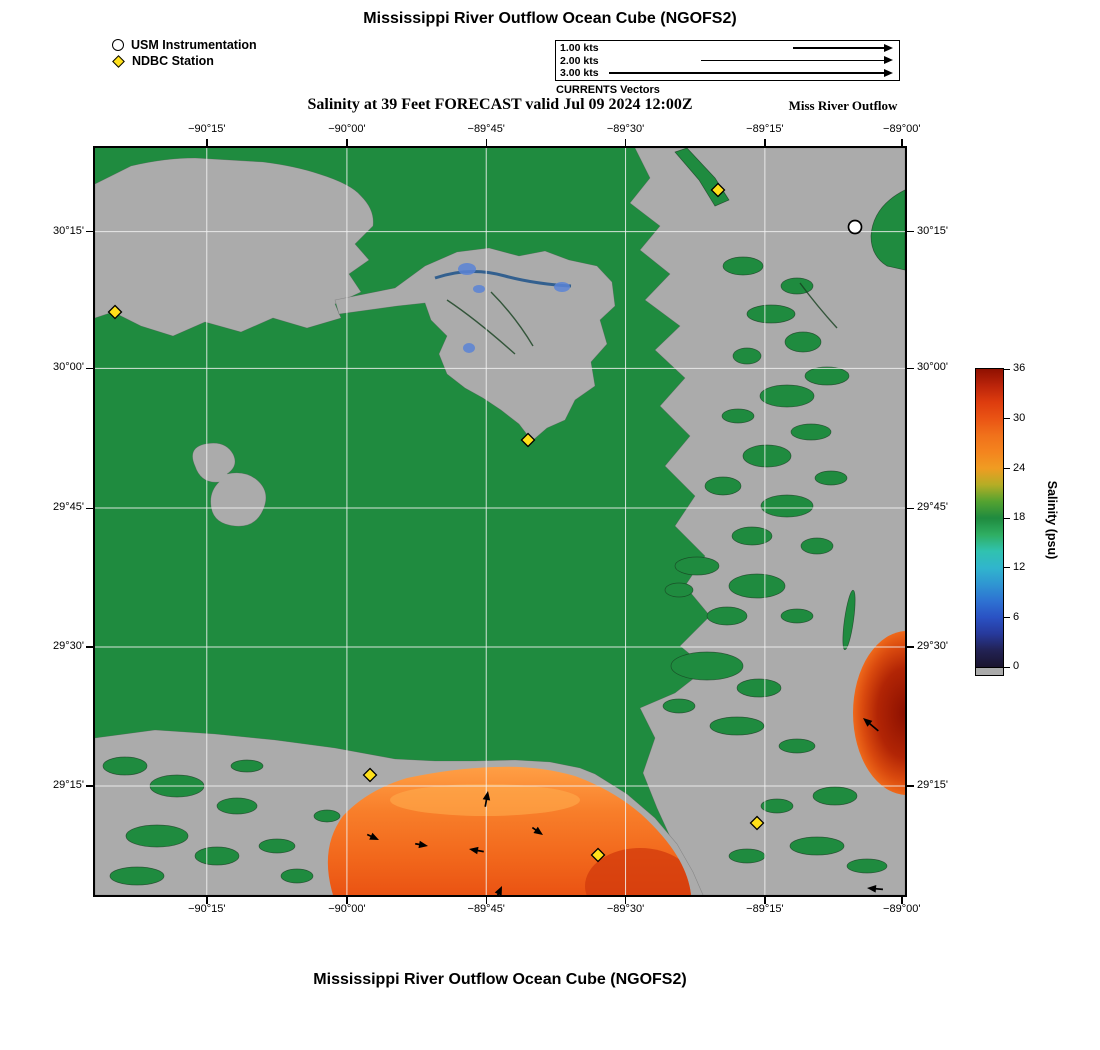 This screenshot has height=1050, width=1100. I want to click on colorbar-gradient, so click(989, 518).